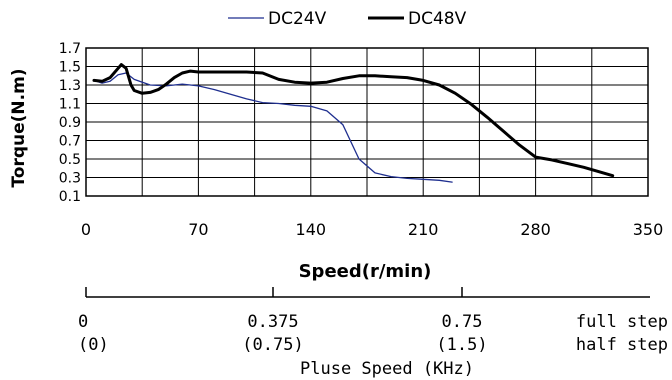 This screenshot has width=672, height=380. Describe the element at coordinates (70, 86) in the screenshot. I see `y-tick-label: 1.3` at that location.